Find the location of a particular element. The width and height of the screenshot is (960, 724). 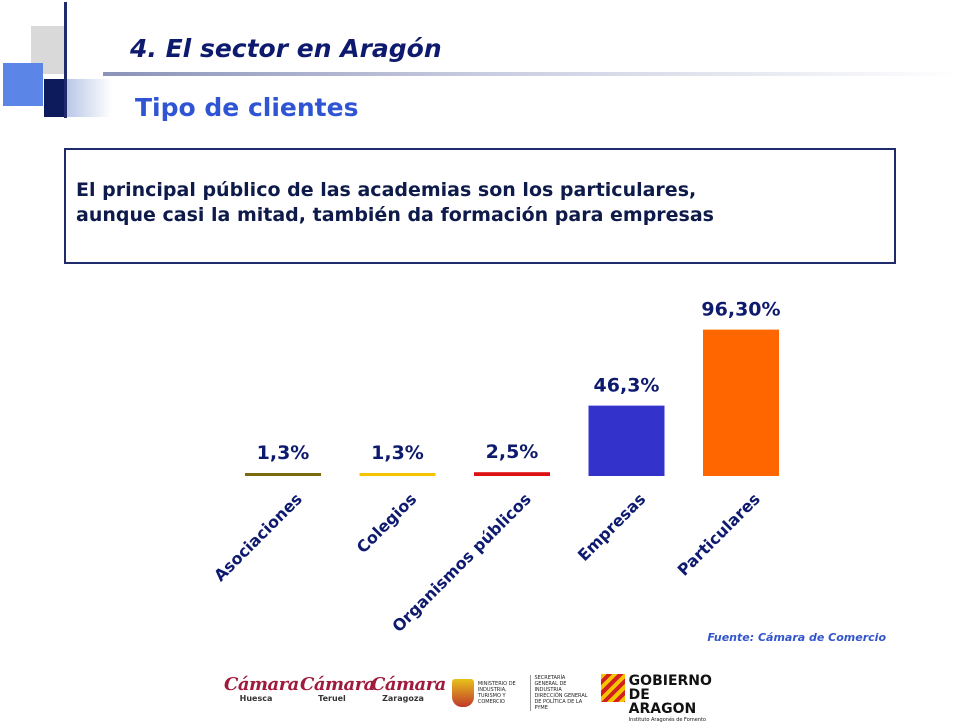

camara-huesca-city: Huesca is located at coordinates (256, 698).